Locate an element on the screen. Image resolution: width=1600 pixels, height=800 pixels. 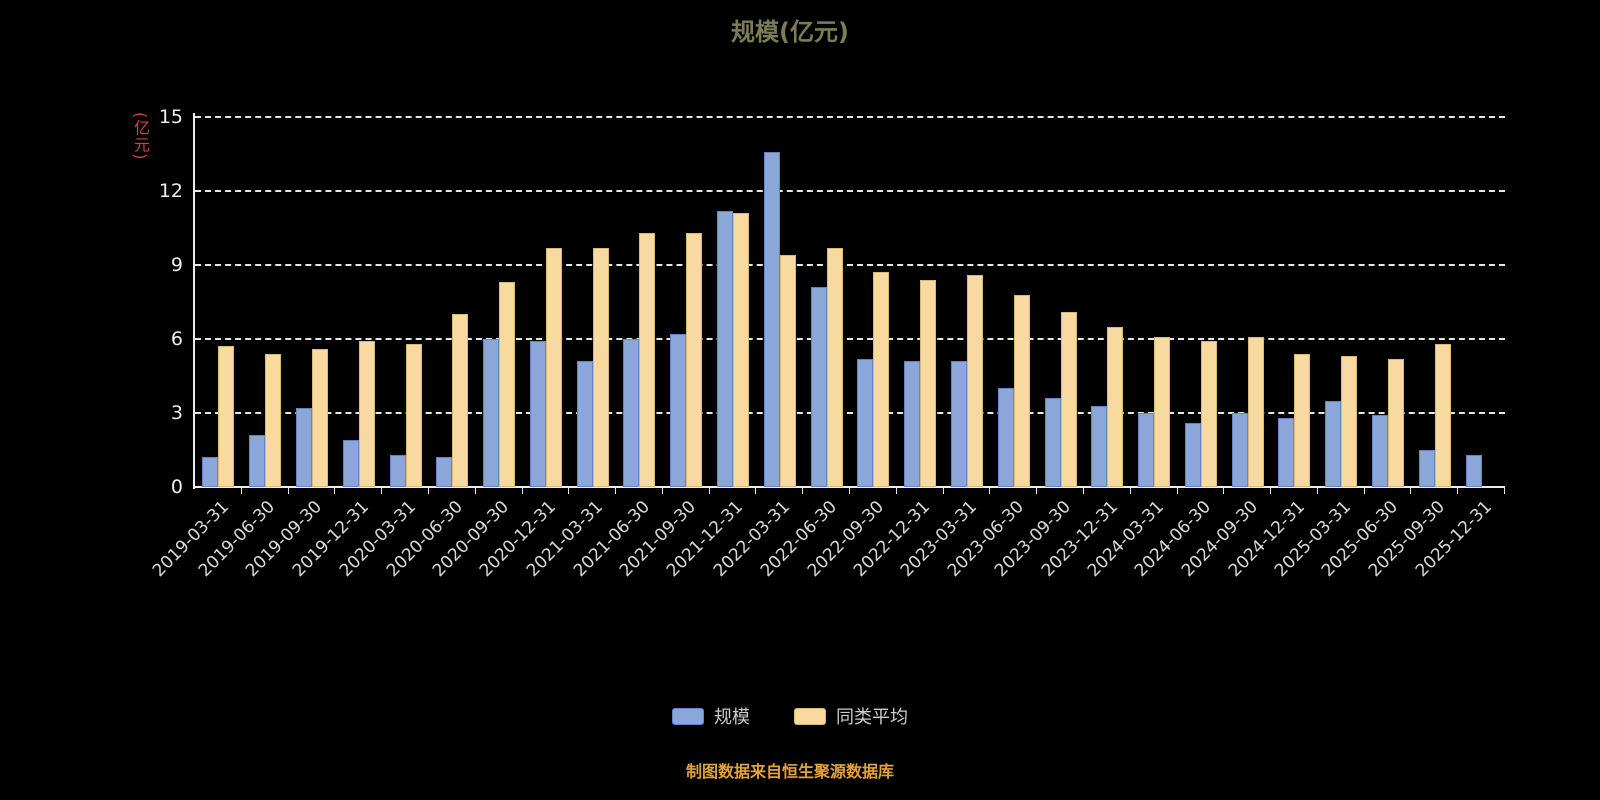
y-axis-unit-label: (亿元) is located at coordinates (140, 136).